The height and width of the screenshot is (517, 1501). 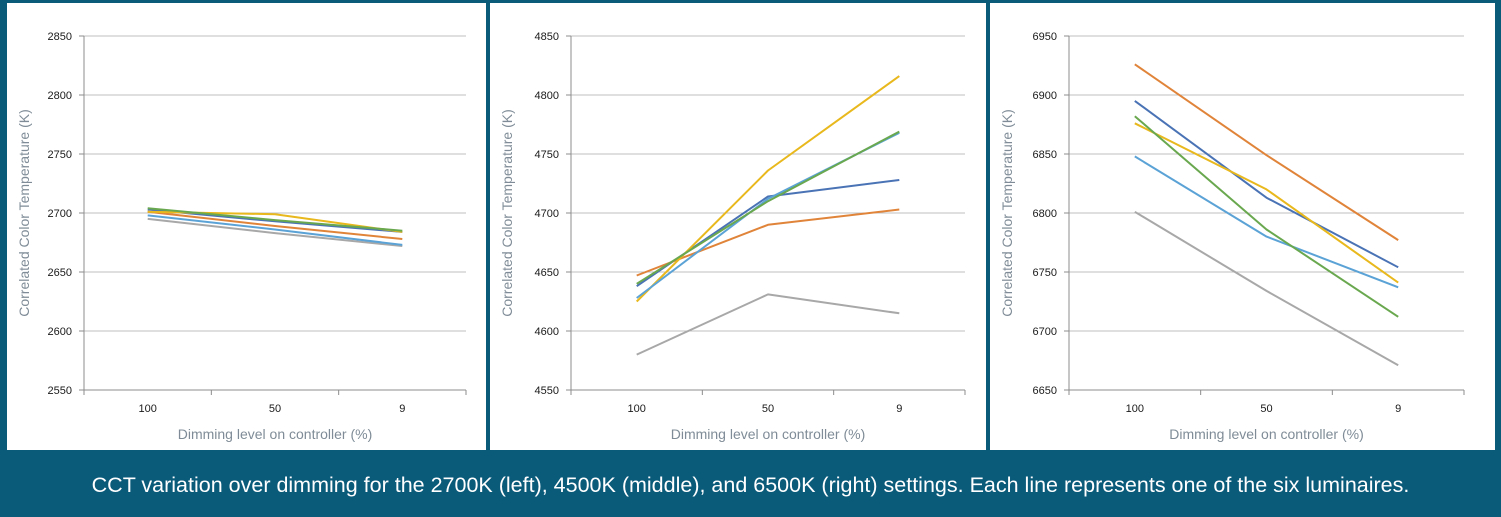 What do you see at coordinates (547, 96) in the screenshot?
I see `y-tick-label: 4800` at bounding box center [547, 96].